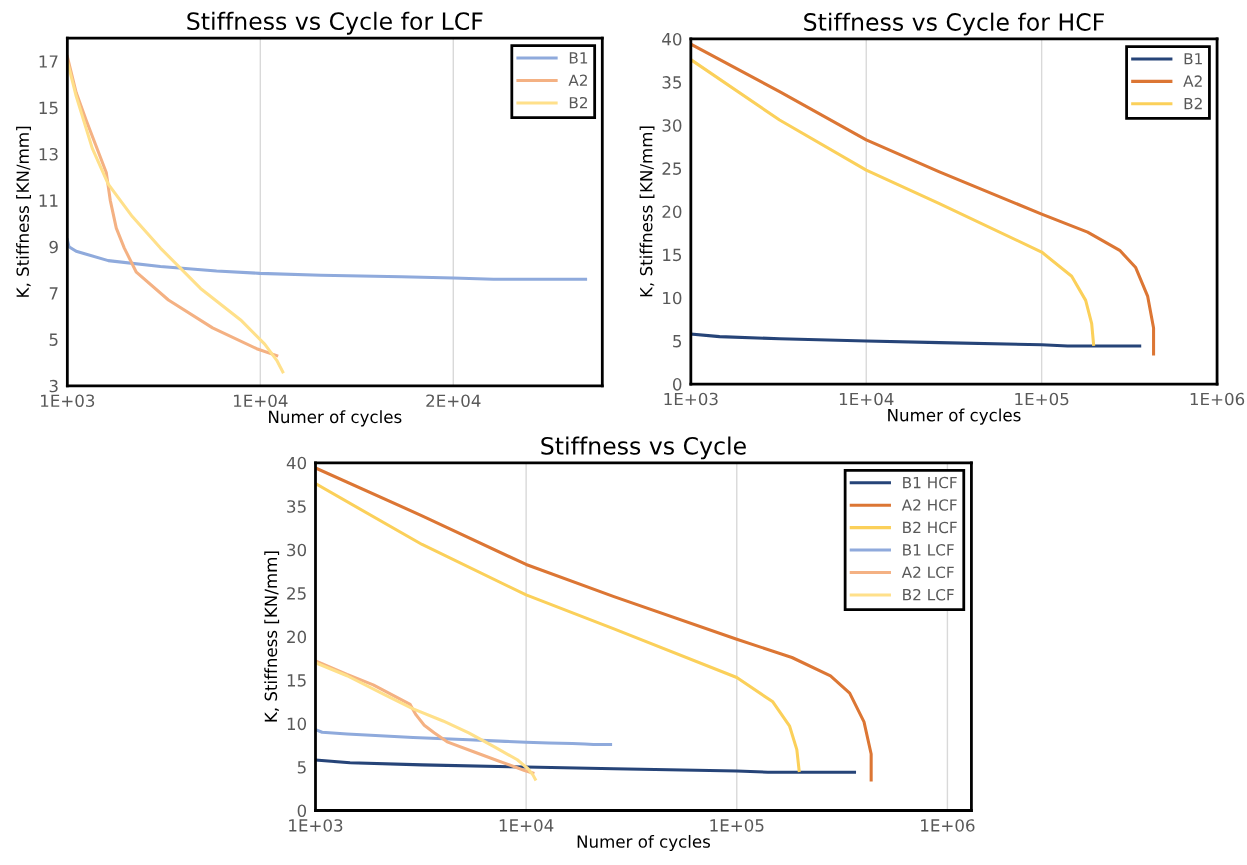 The image size is (1247, 865). Describe the element at coordinates (929, 505) in the screenshot. I see `legend-label: A2 HCF` at that location.